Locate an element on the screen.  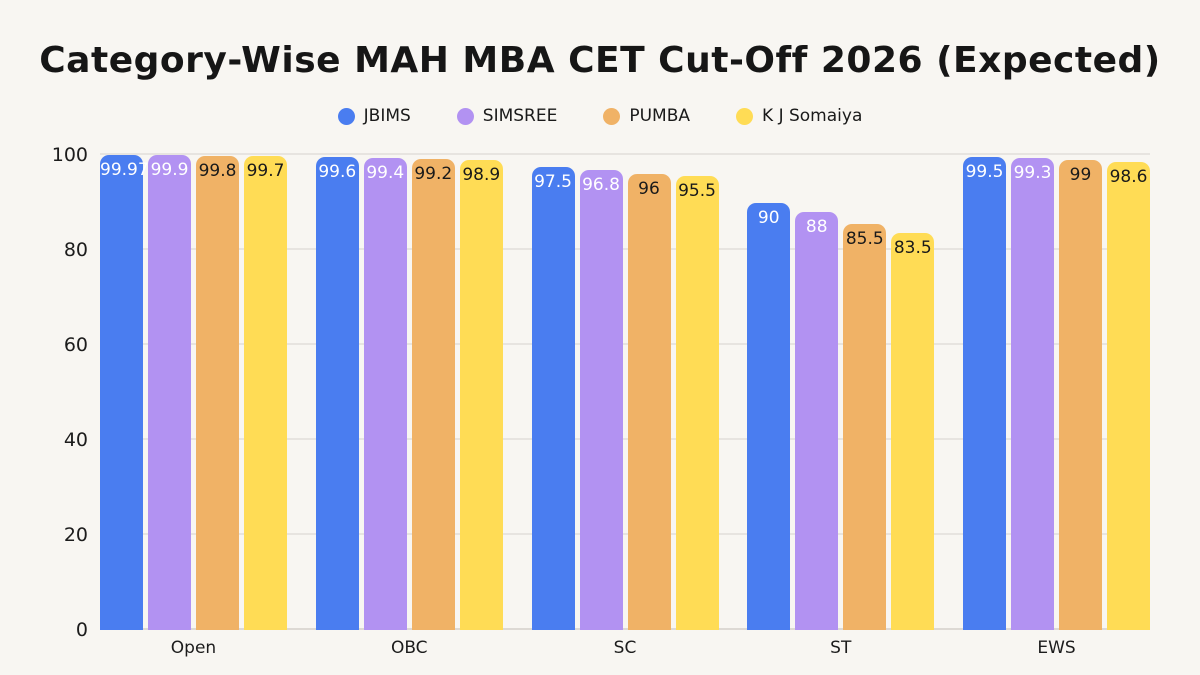
bar-value-label: 96.8 is located at coordinates (601, 185).